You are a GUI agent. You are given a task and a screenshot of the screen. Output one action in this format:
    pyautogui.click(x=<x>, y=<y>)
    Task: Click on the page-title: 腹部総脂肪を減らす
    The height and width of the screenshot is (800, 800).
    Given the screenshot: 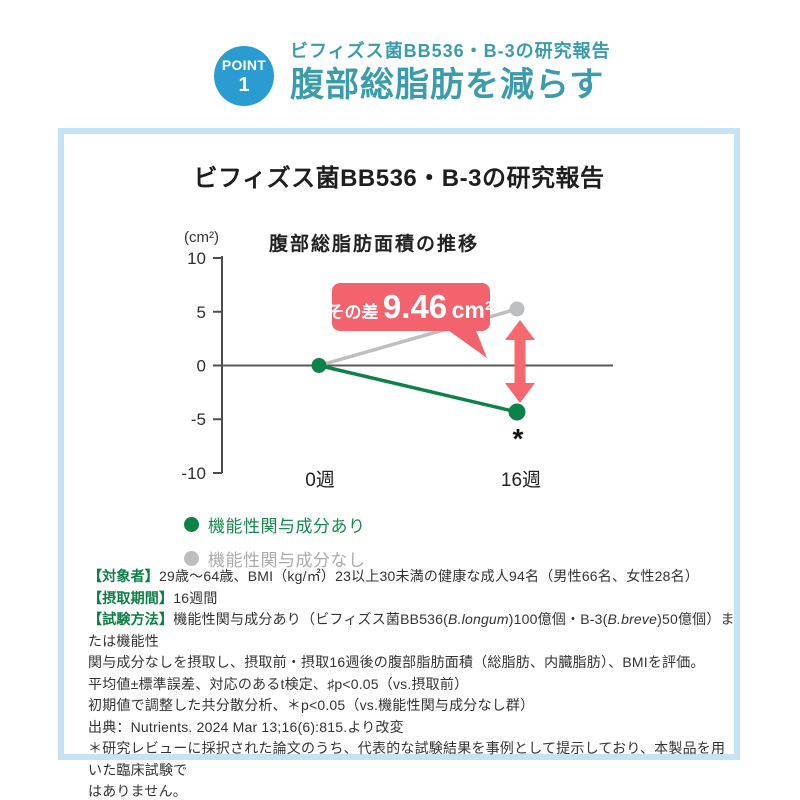 What is the action you would take?
    pyautogui.click(x=447, y=84)
    